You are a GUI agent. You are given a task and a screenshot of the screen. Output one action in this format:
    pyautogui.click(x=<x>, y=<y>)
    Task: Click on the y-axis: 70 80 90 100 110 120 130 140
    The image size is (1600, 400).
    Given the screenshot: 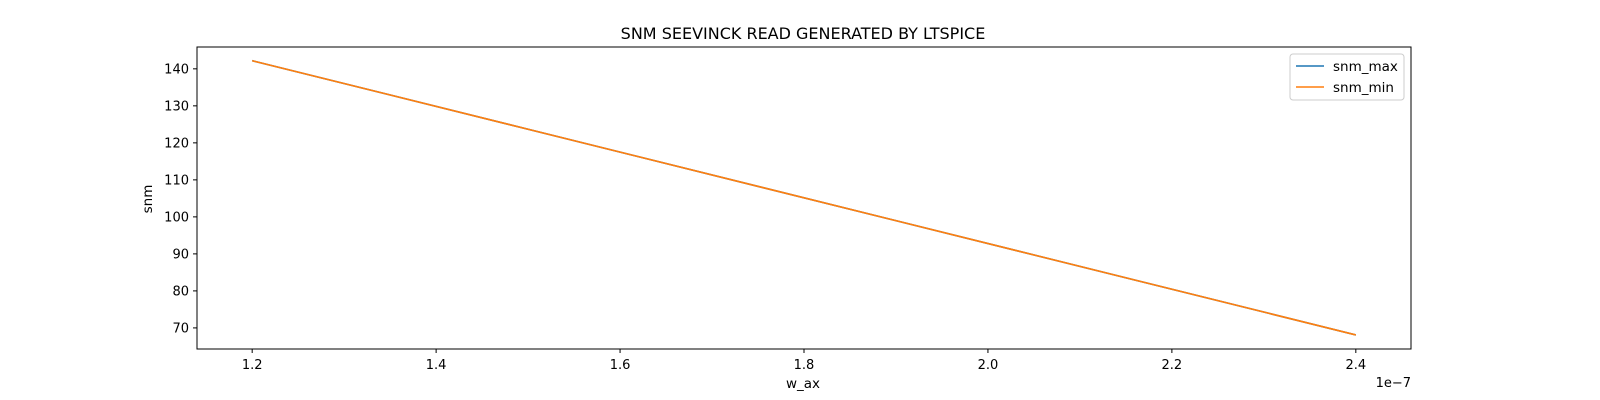 What is the action you would take?
    pyautogui.click(x=180, y=199)
    